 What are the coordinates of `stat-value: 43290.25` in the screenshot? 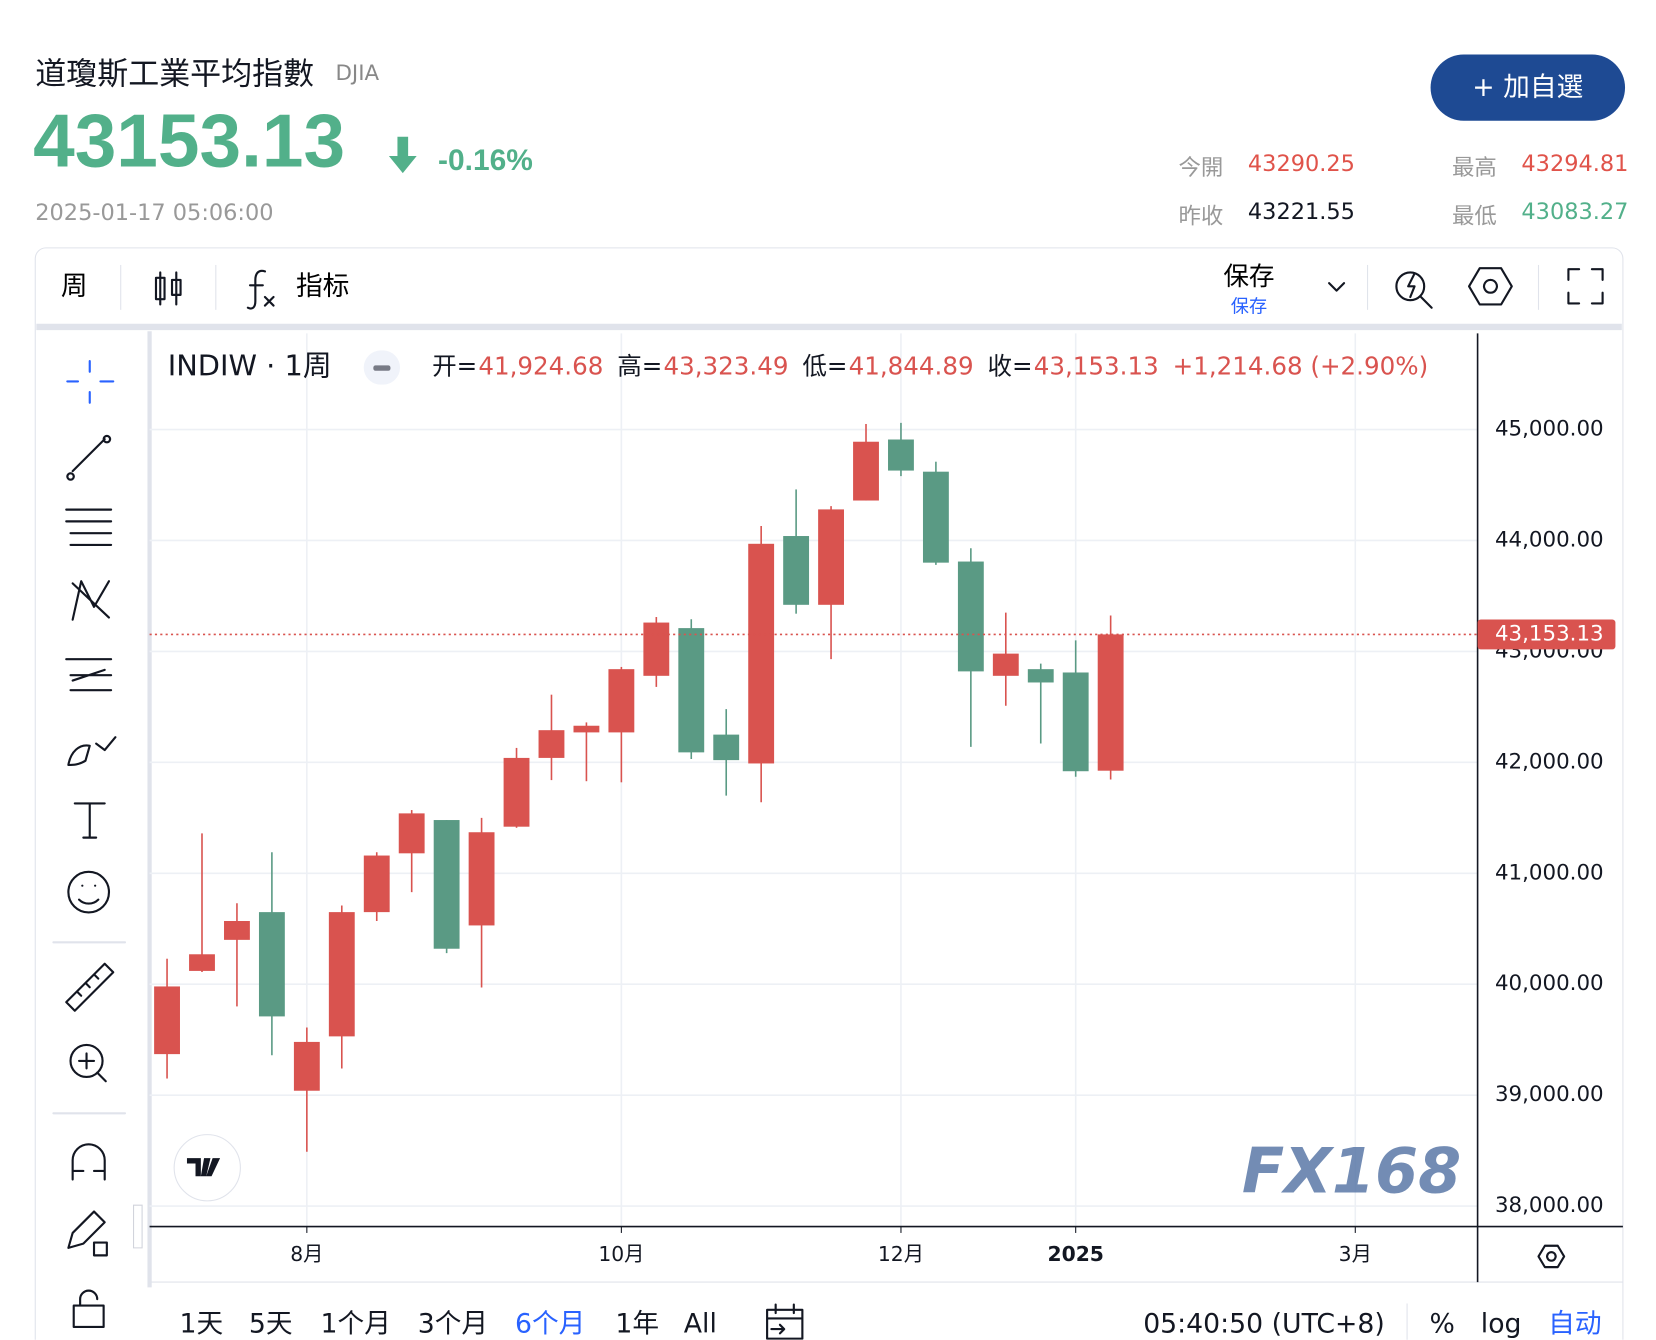 It's located at (1301, 163).